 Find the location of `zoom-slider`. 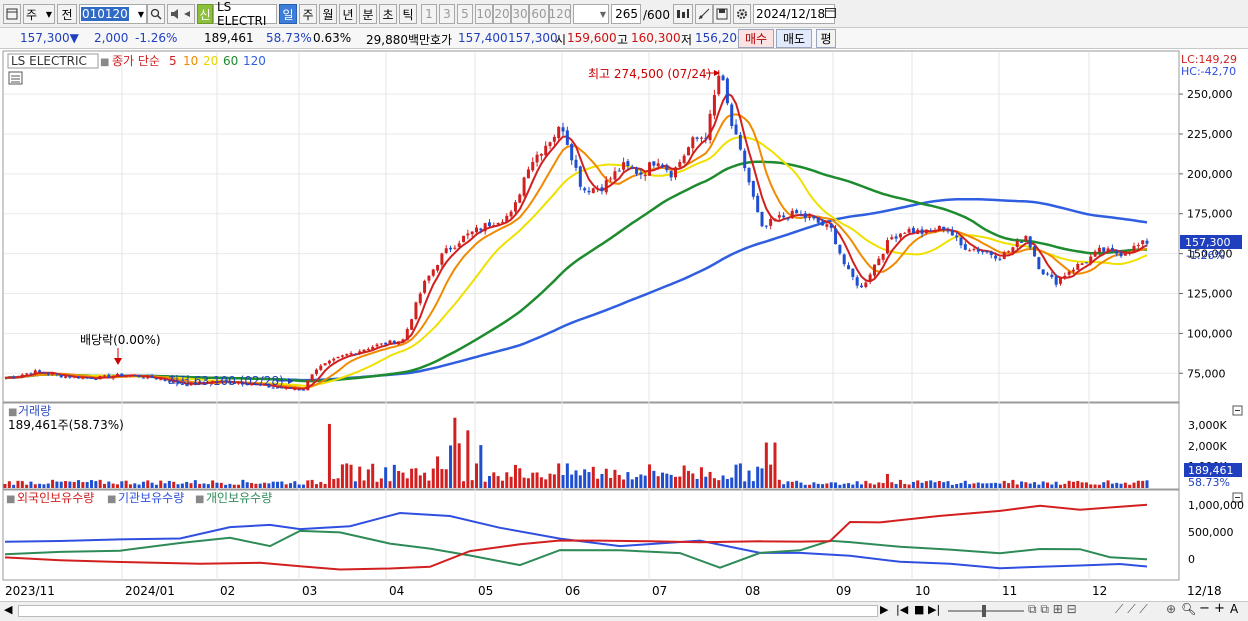

zoom-slider is located at coordinates (986, 611).